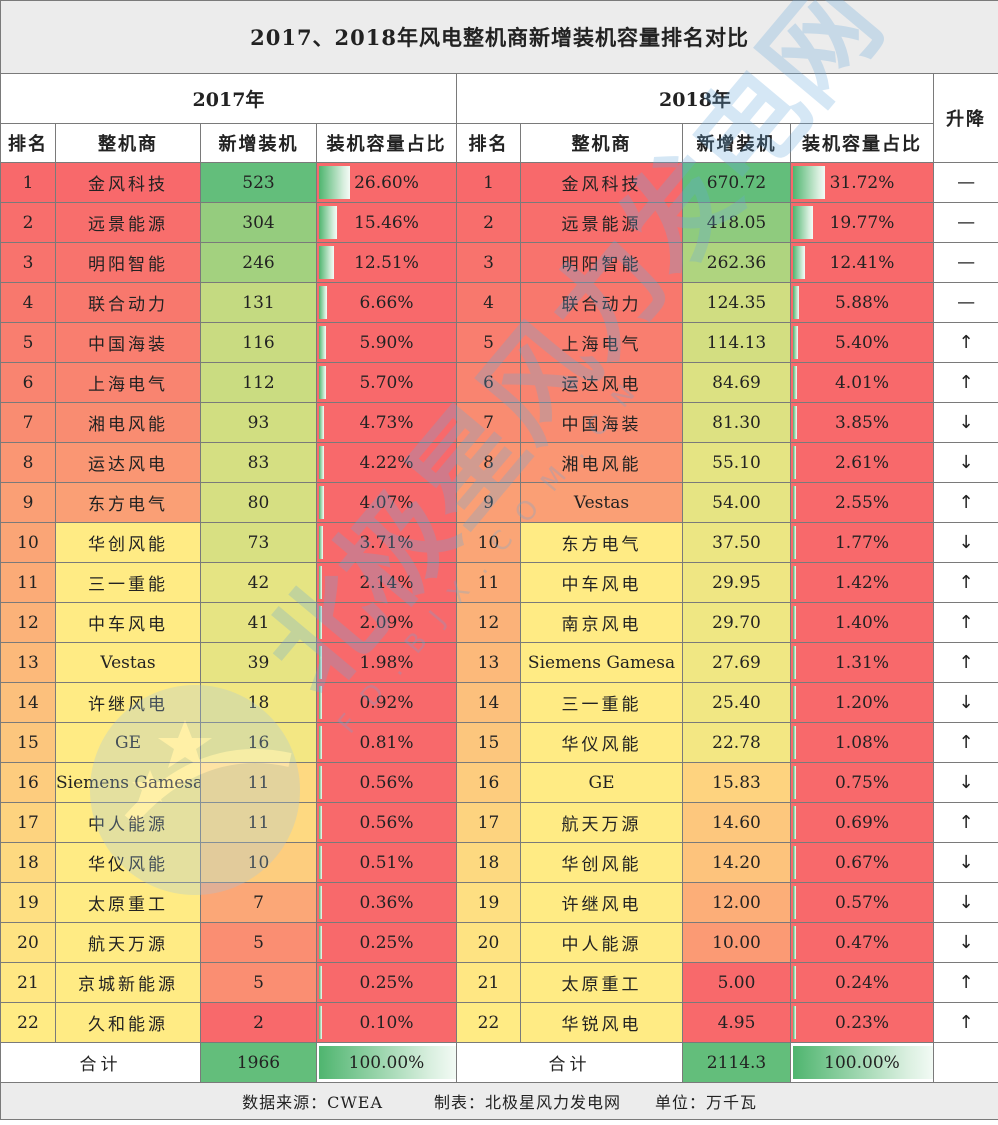 Image resolution: width=998 pixels, height=1125 pixels. Describe the element at coordinates (861, 942) in the screenshot. I see `share-value: 0.47%` at that location.